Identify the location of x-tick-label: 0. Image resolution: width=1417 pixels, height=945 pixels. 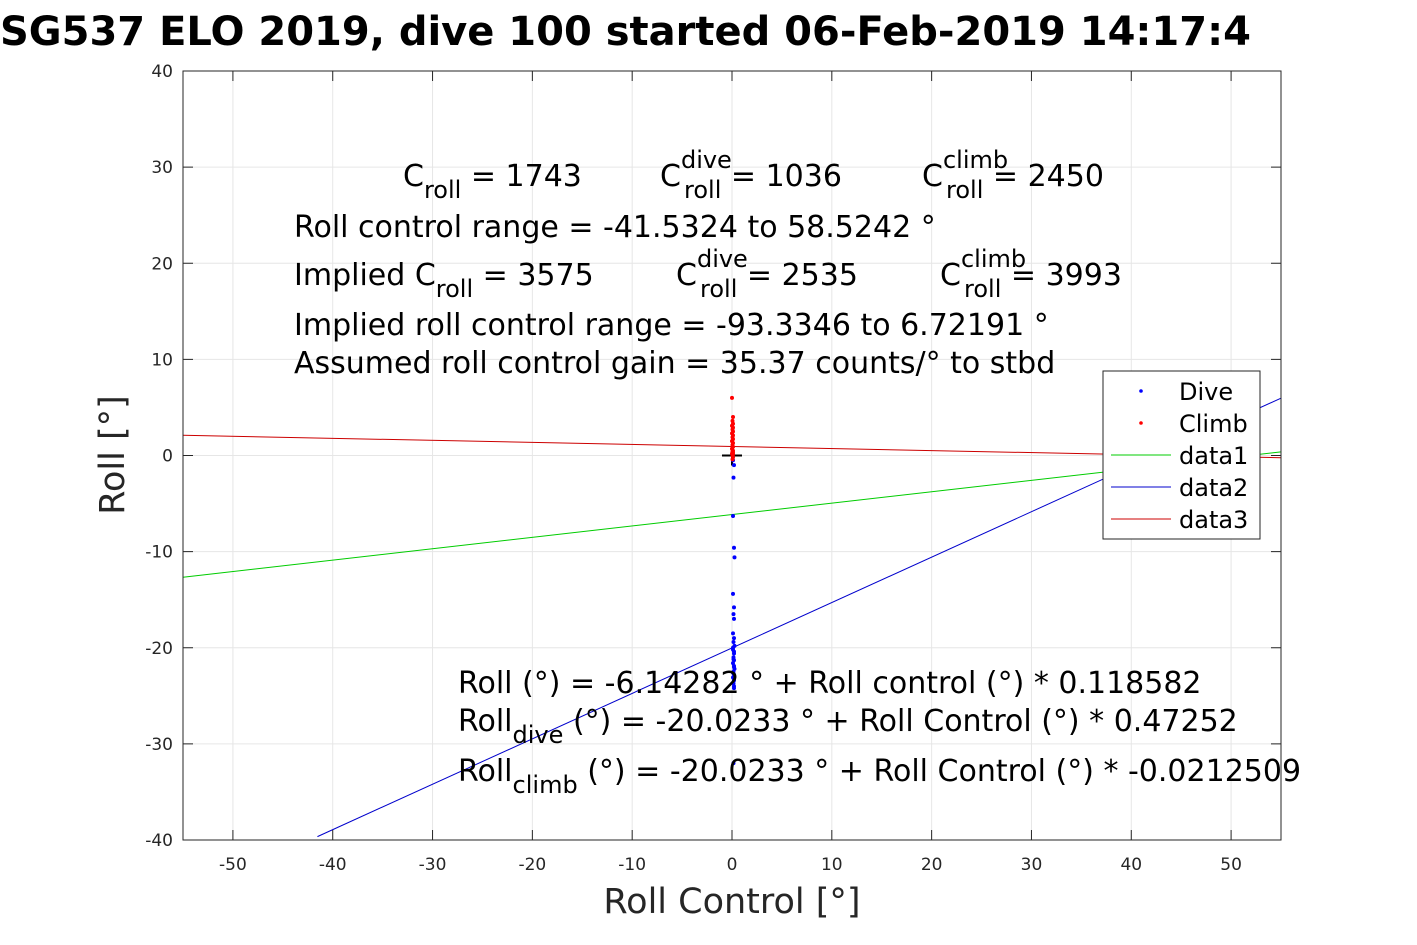
(732, 865).